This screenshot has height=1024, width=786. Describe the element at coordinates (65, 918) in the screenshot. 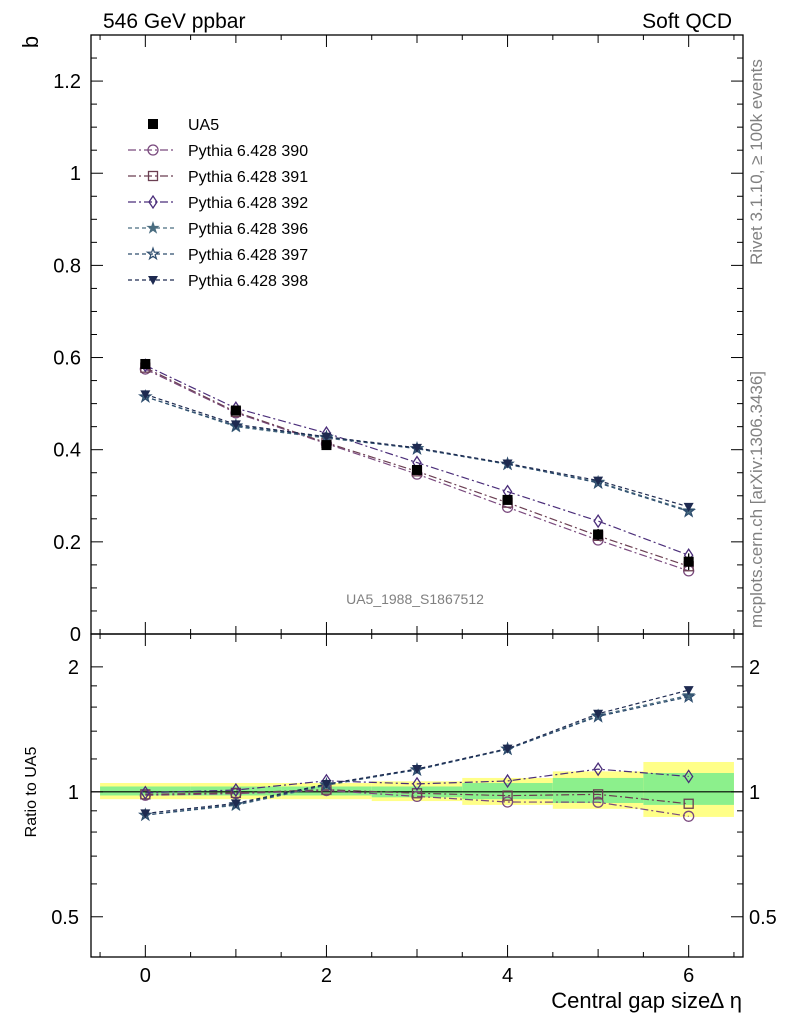

I see `ratio-y-tick-label-left: 0.5` at that location.